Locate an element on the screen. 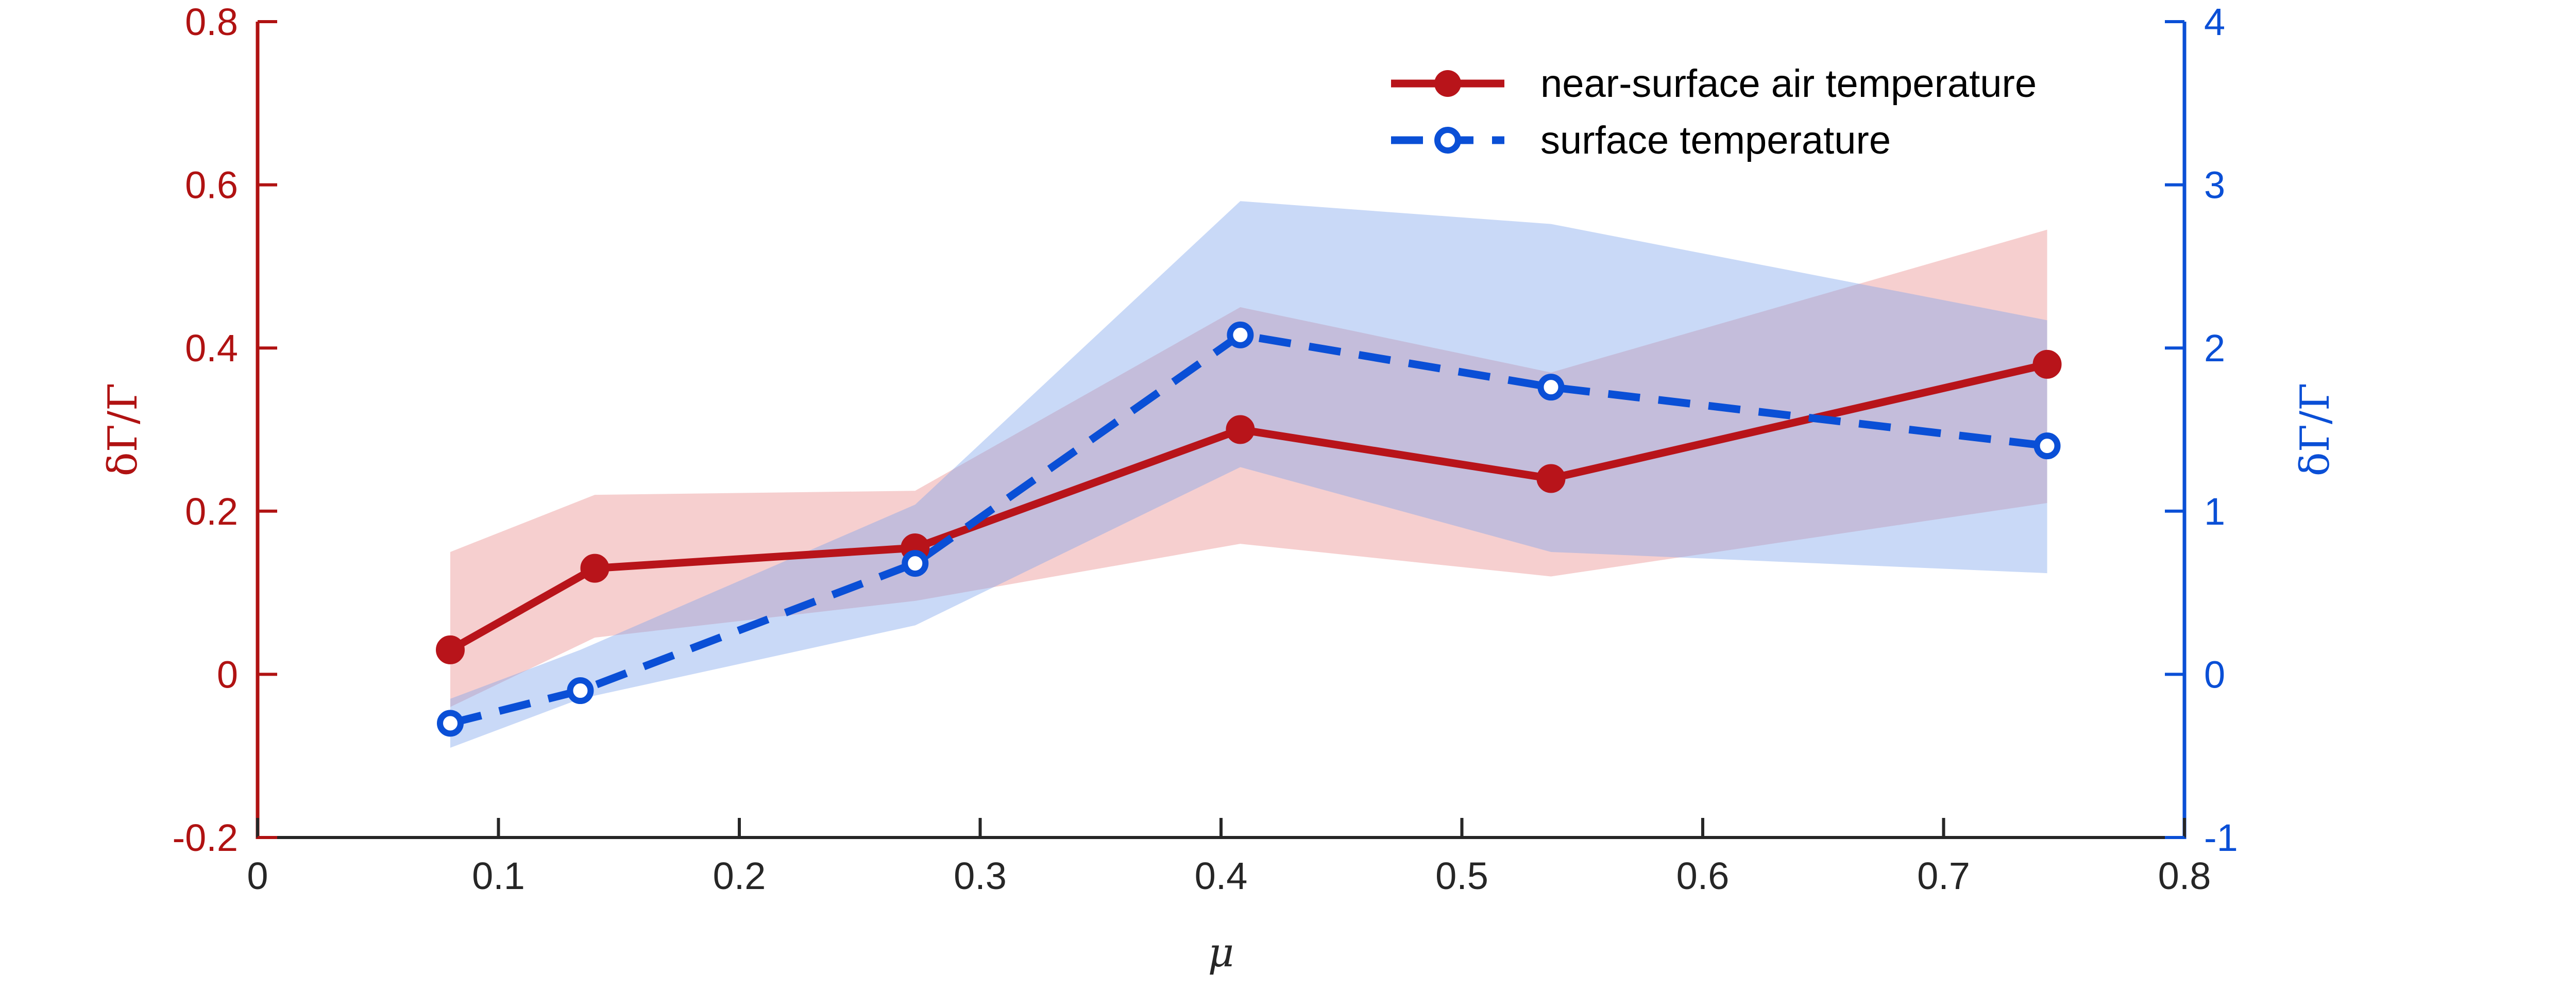 This screenshot has width=2576, height=988. right-y-tick-label: 1 is located at coordinates (2214, 511).